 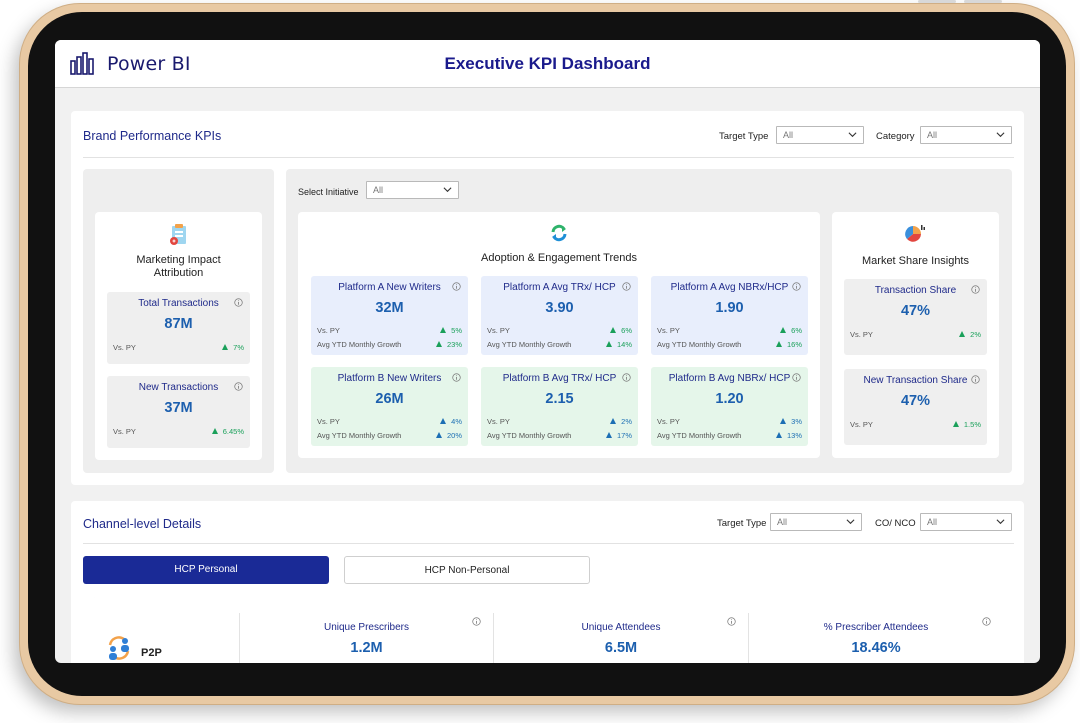 What do you see at coordinates (915, 261) in the screenshot?
I see `market-share-title: Market Share Insights` at bounding box center [915, 261].